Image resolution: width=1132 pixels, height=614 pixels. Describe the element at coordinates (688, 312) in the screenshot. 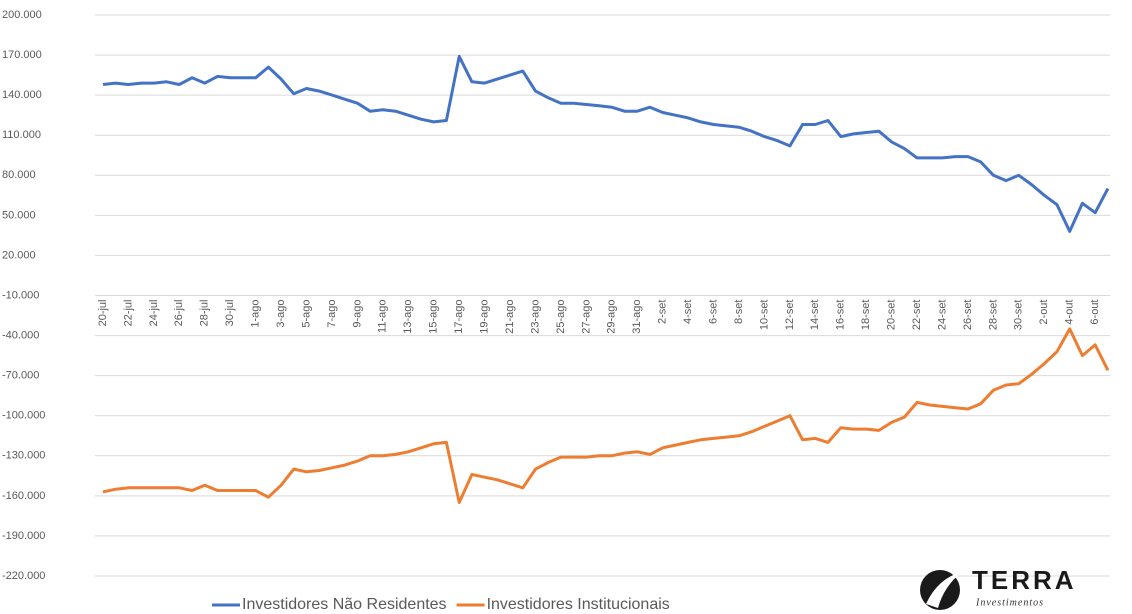

I see `x-tick-label: 4-set` at that location.